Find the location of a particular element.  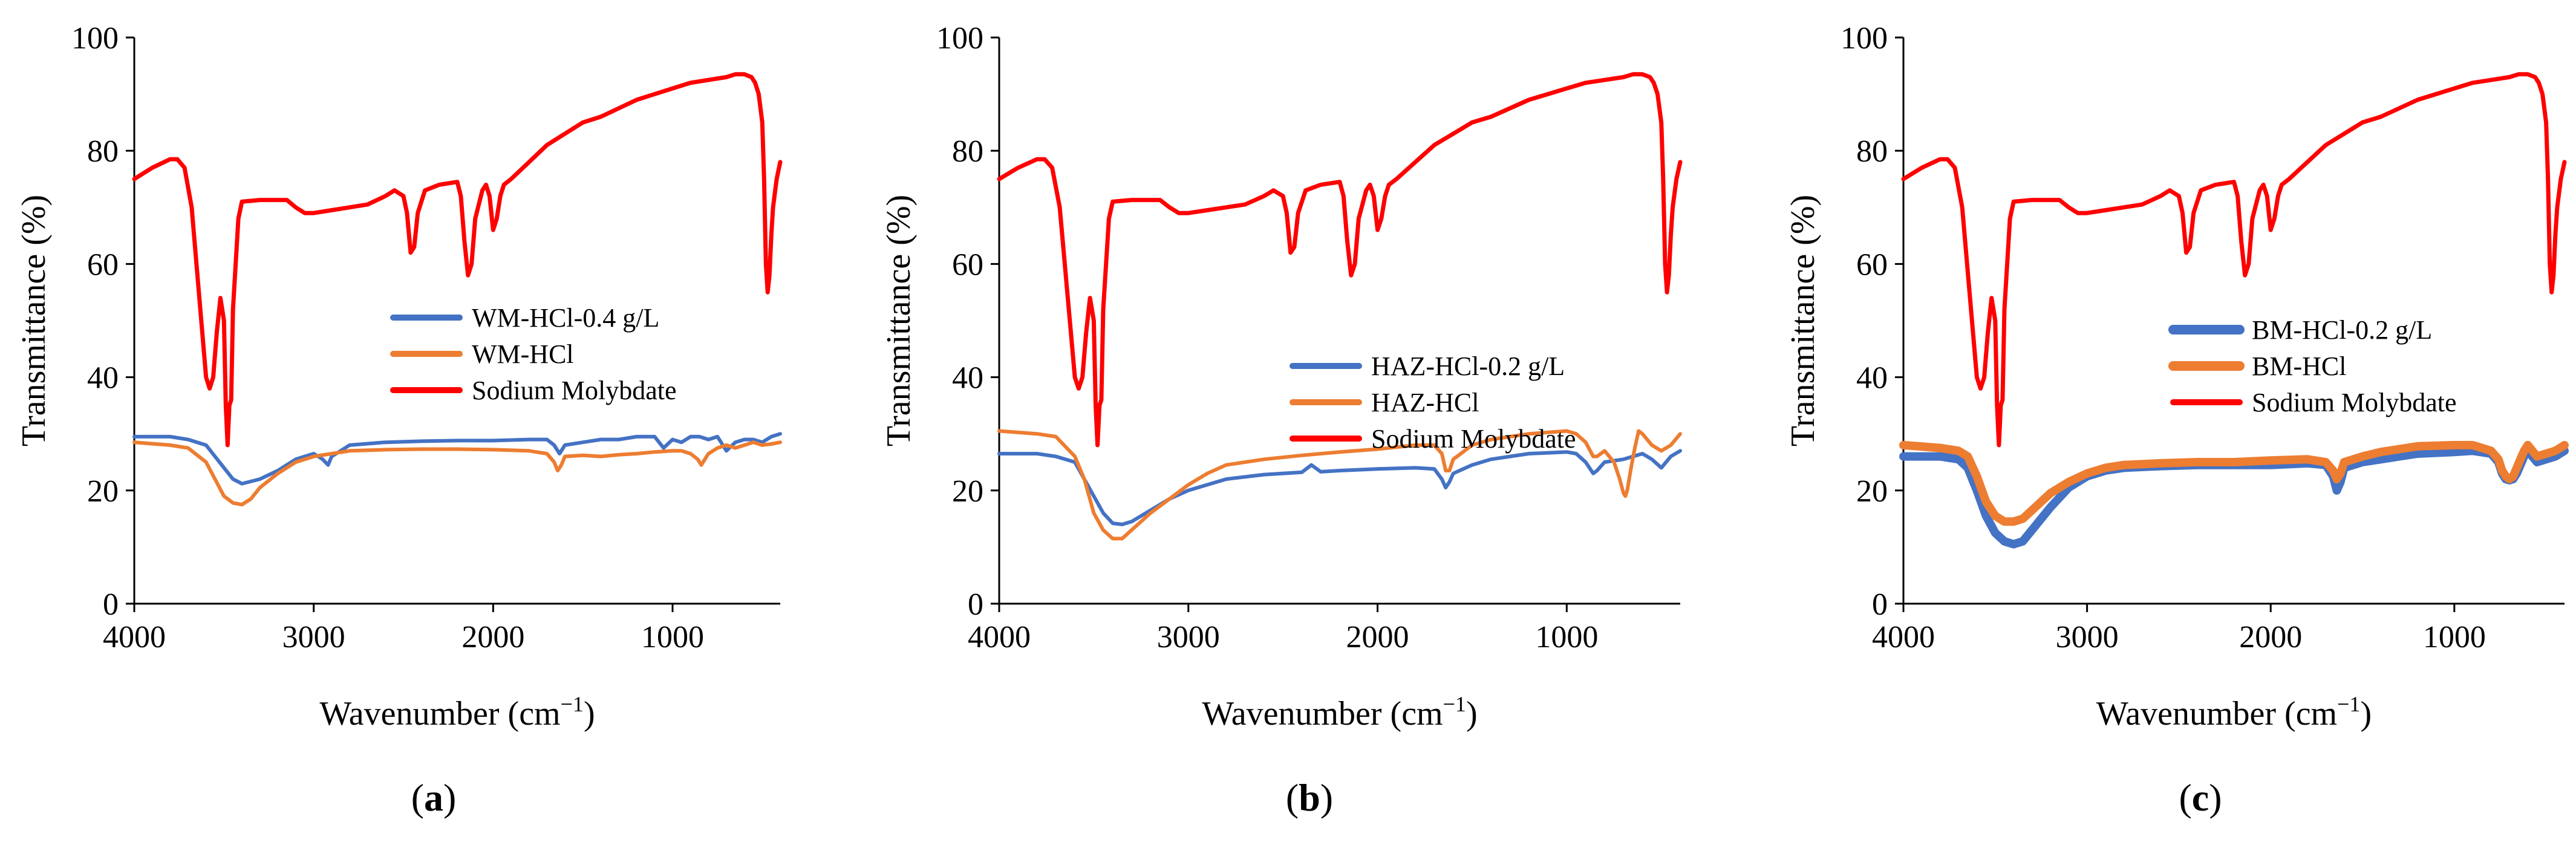

panel-label: (a) is located at coordinates (434, 798).